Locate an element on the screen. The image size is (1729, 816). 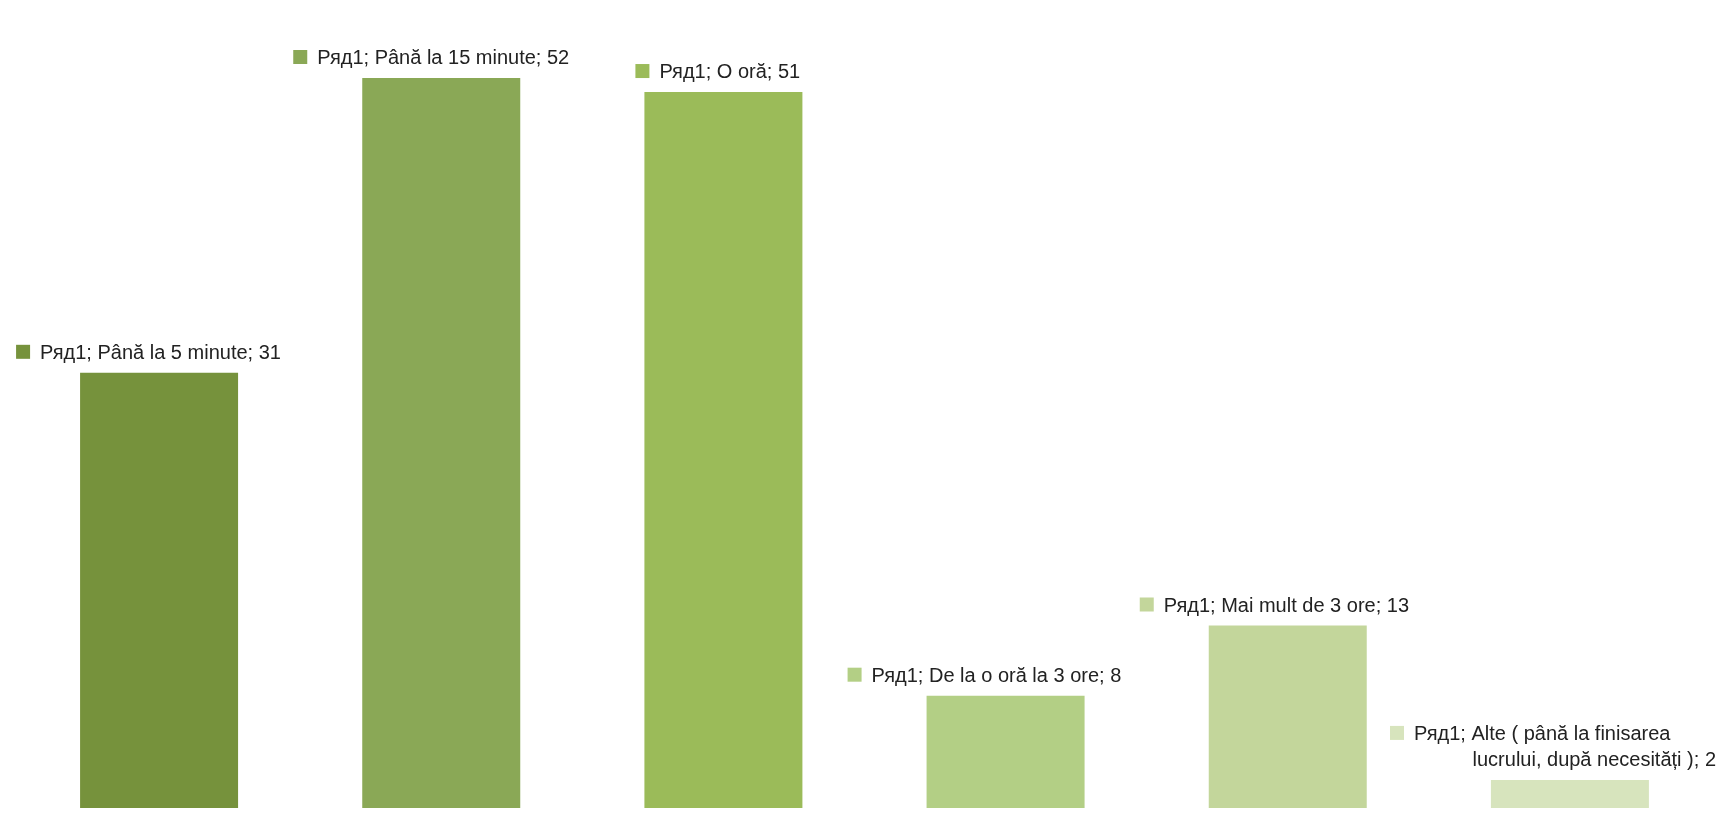
data-label: Ряд1; Până la 5 minute; 31 is located at coordinates (160, 351).